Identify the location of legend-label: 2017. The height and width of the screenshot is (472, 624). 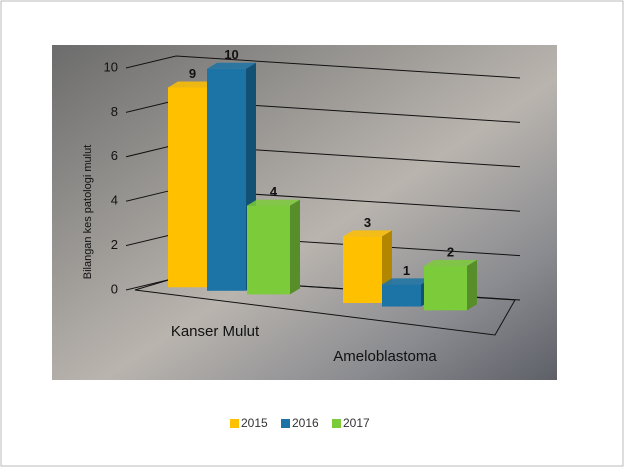
(356, 423).